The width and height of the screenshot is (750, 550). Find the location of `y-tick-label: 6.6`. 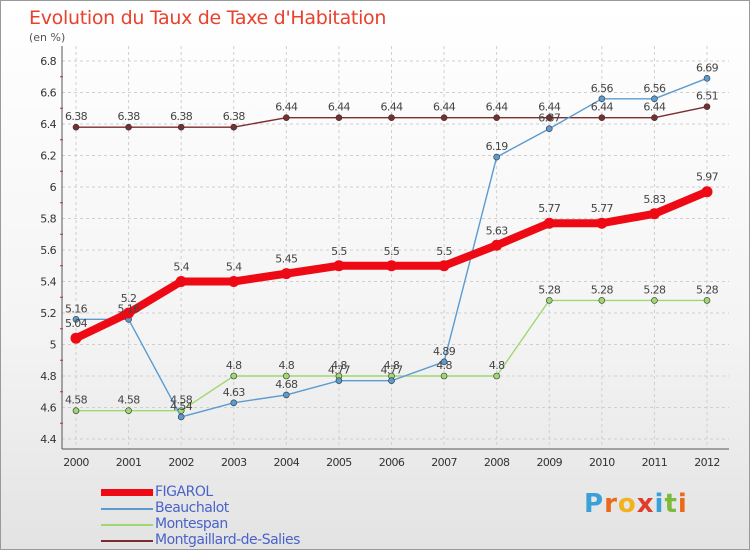

y-tick-label: 6.6 is located at coordinates (48, 93).